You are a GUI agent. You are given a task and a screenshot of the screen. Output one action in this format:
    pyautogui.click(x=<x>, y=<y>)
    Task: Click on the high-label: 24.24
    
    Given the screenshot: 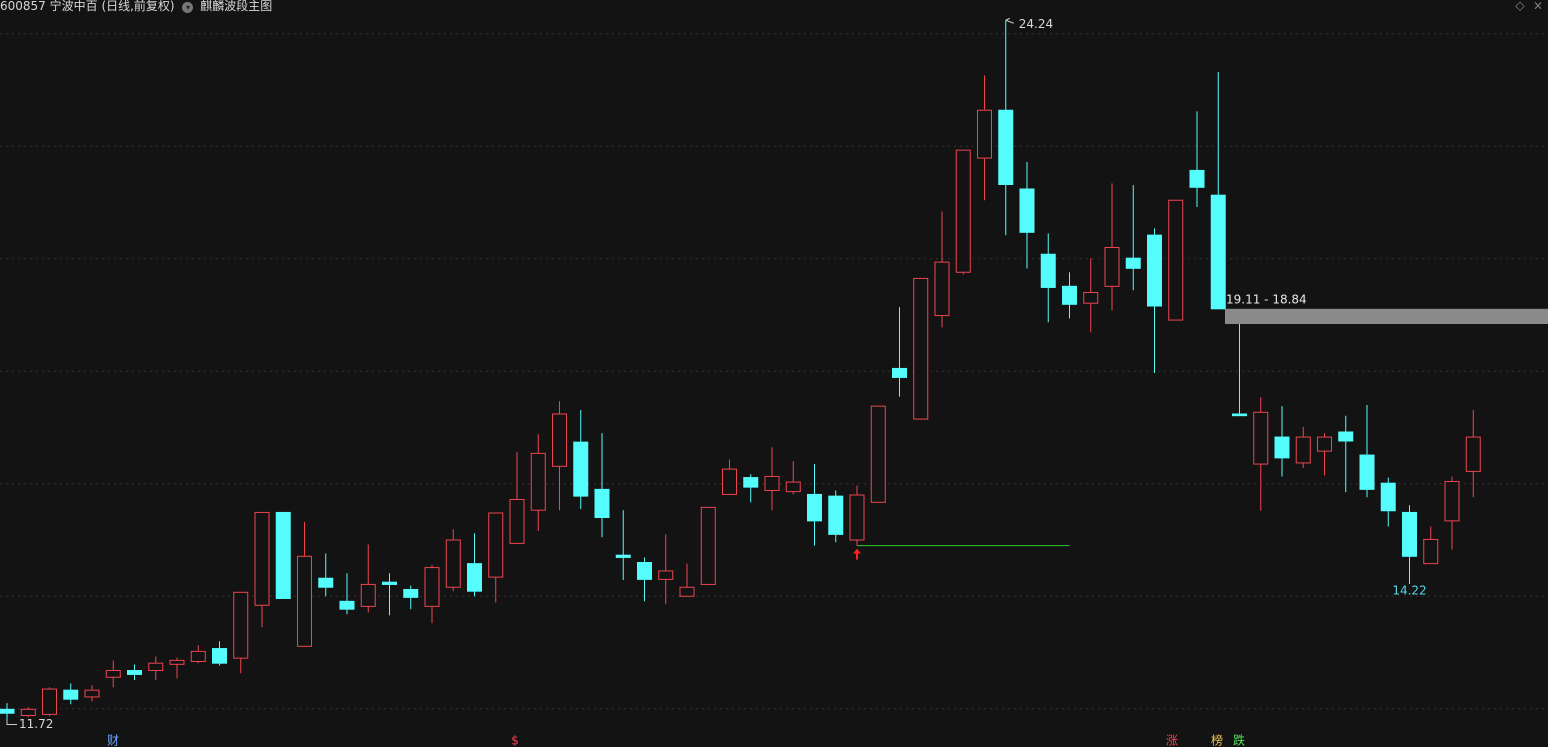 What is the action you would take?
    pyautogui.click(x=1036, y=24)
    